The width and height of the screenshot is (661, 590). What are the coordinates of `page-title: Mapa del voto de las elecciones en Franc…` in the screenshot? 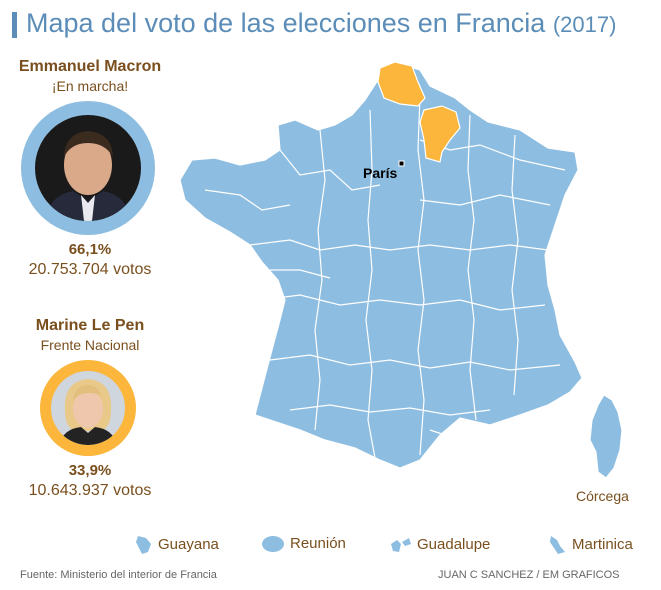 It's located at (321, 23).